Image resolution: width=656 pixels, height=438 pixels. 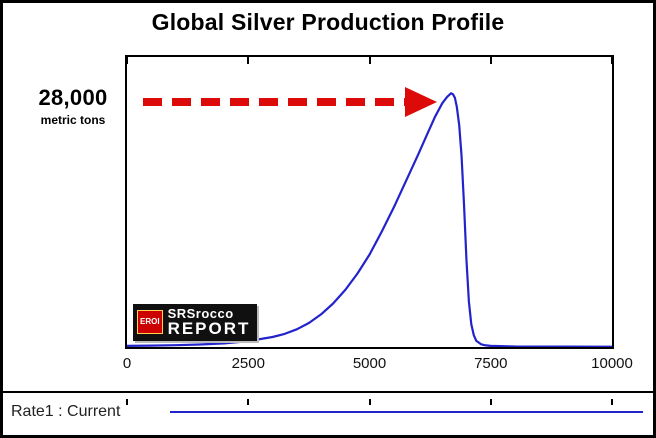 I want to click on x-tick-label: 5000, so click(x=369, y=363).